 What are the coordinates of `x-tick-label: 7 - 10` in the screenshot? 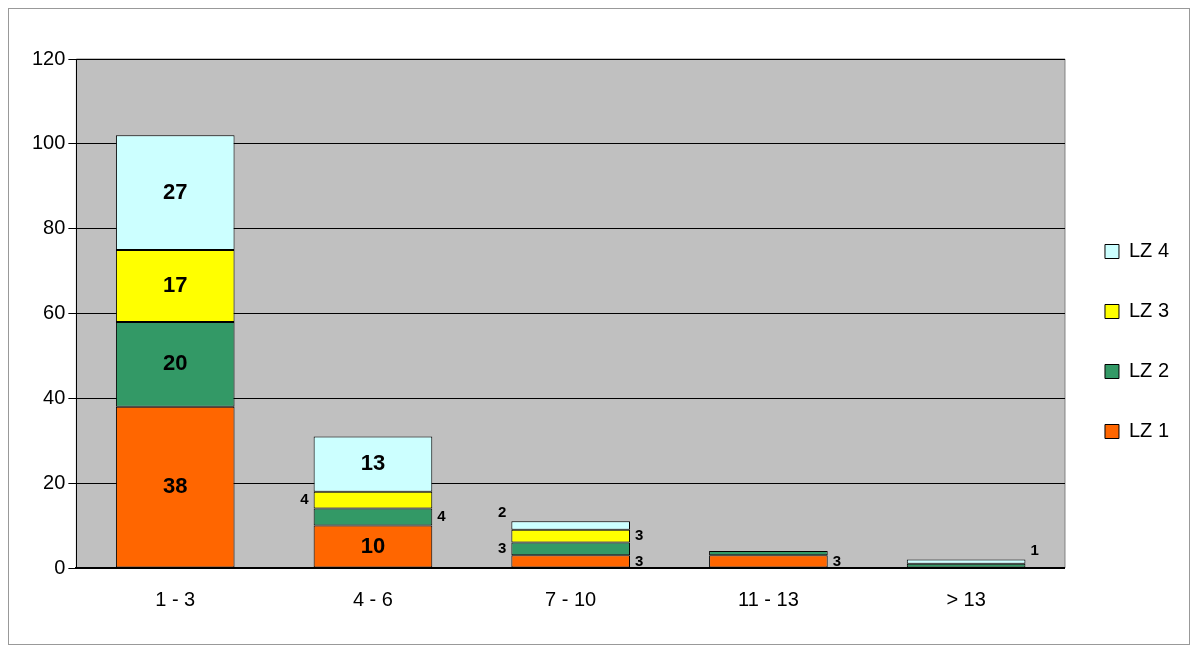 It's located at (571, 598).